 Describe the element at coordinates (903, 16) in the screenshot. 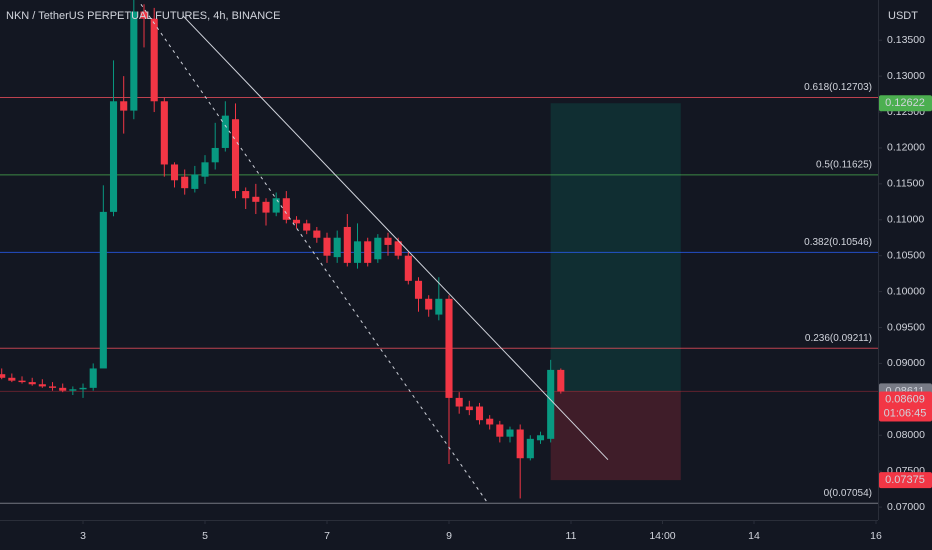

I see `y-axis-label: USDT` at that location.